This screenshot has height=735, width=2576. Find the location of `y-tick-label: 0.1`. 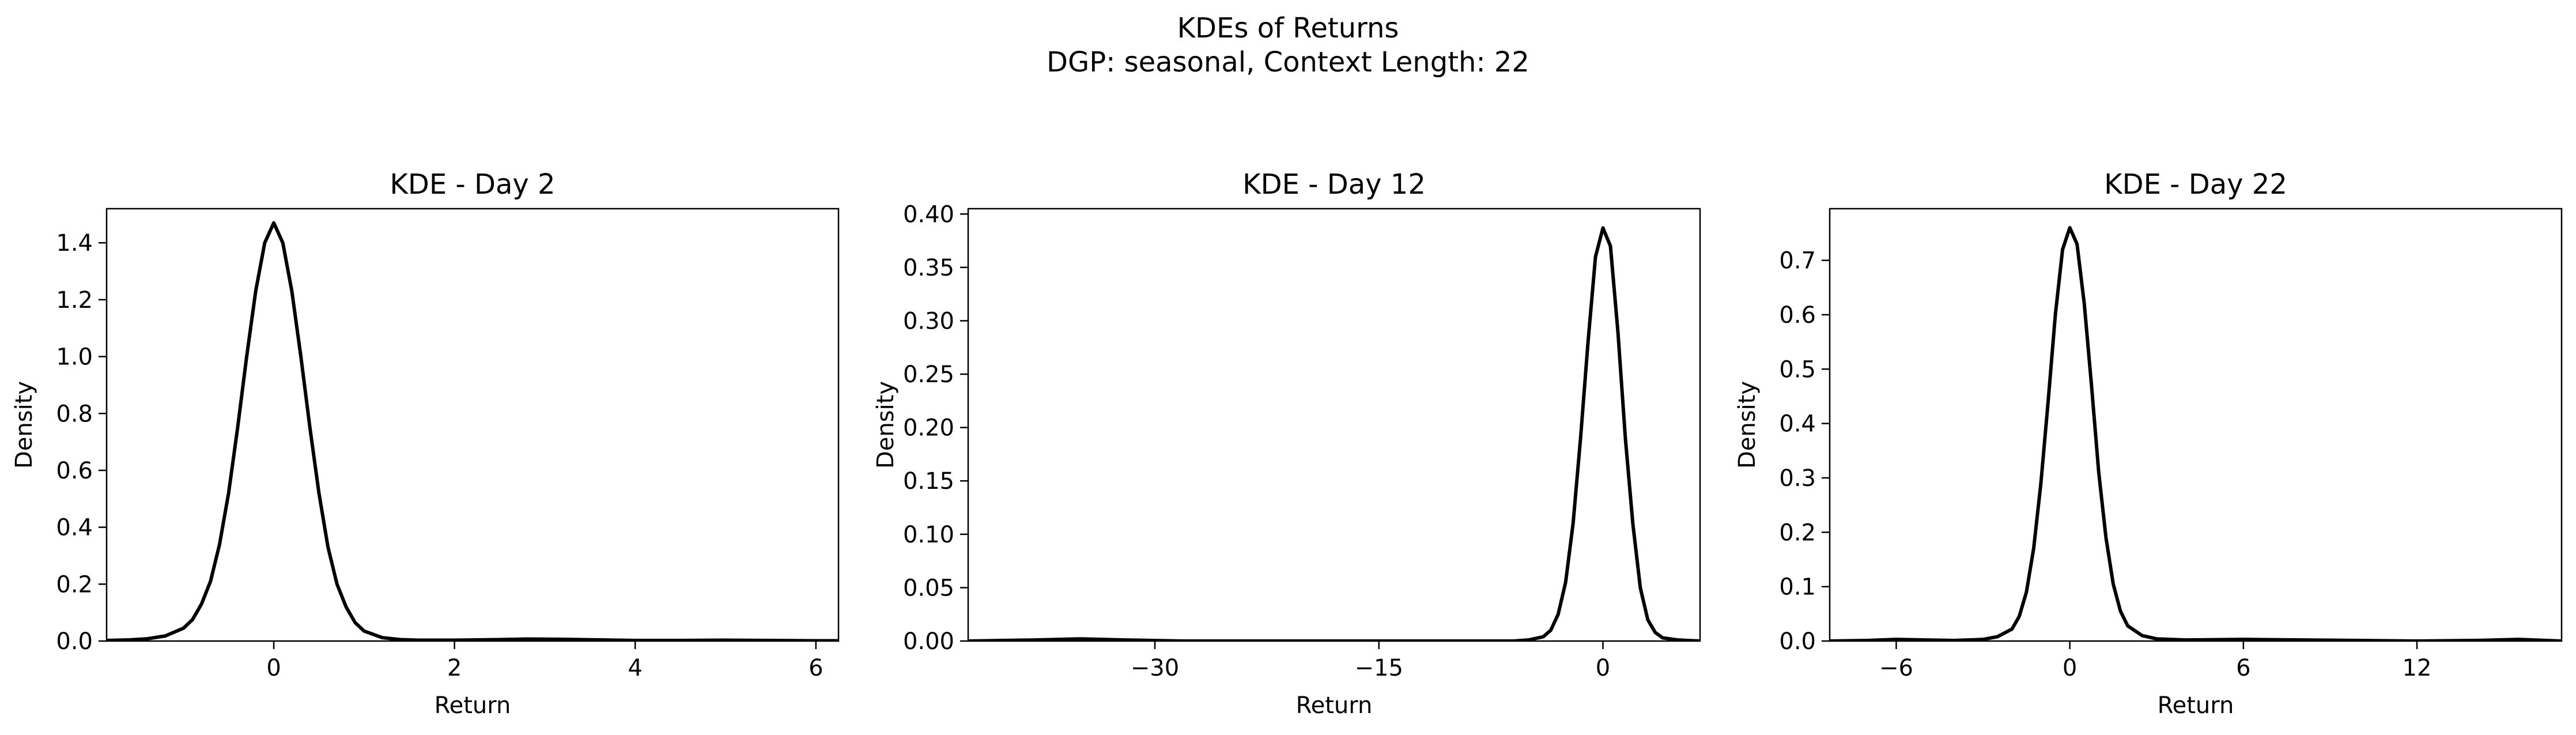

y-tick-label: 0.1 is located at coordinates (1797, 587).